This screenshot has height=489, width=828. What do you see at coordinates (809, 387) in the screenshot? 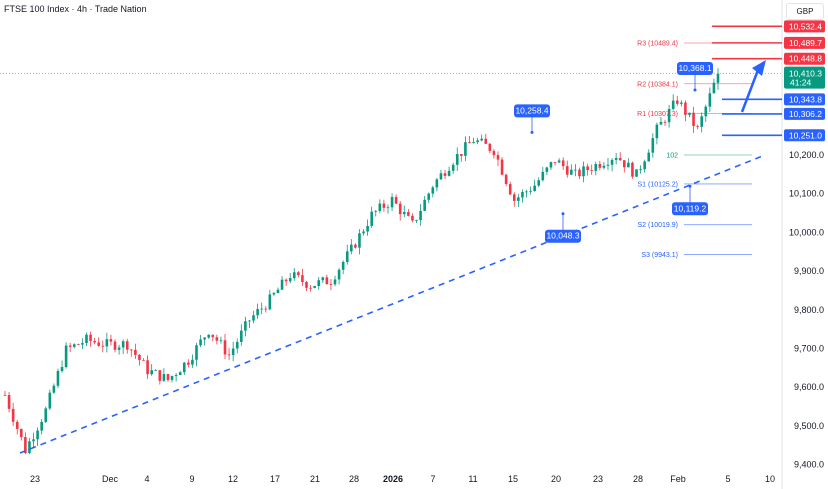
I see `y-tick-label: 9,600.0` at bounding box center [809, 387].